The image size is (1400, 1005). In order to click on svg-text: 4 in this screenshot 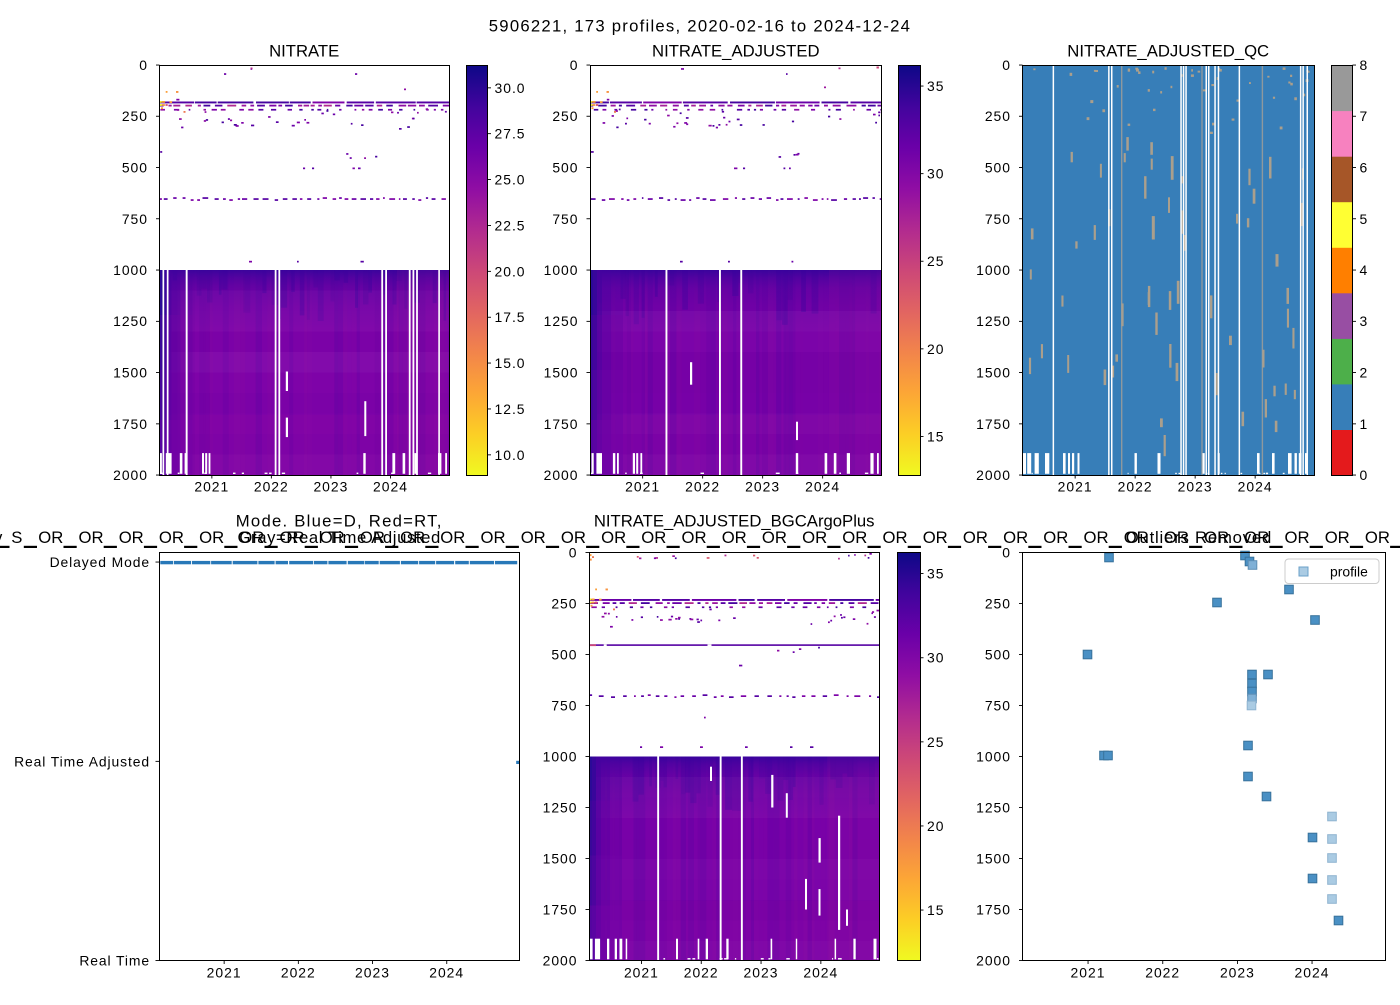, I will do `click(1364, 270)`.